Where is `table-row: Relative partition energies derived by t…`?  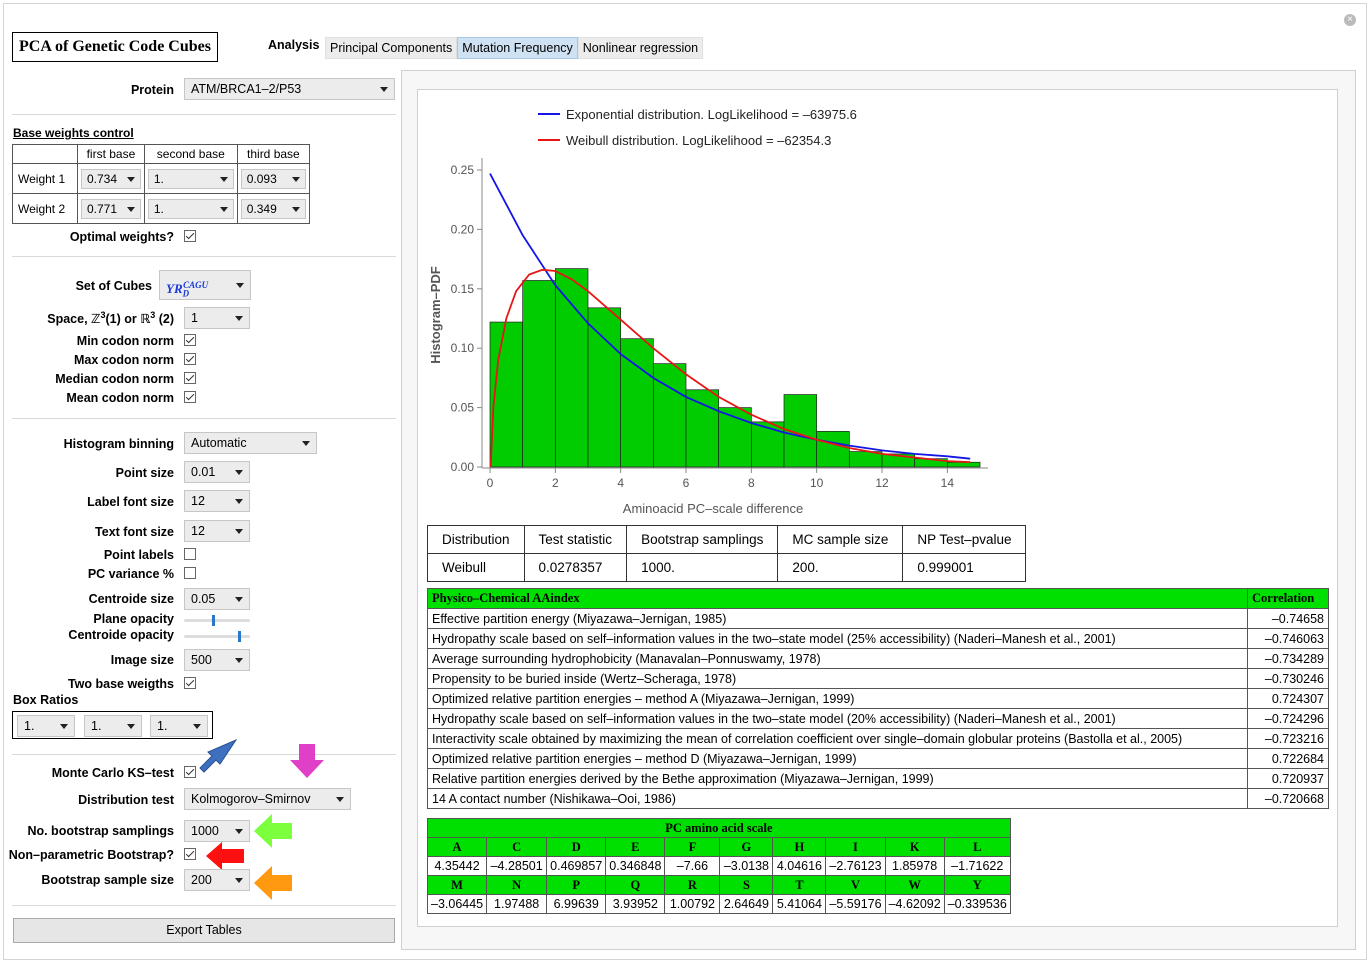 table-row: Relative partition energies derived by t… is located at coordinates (878, 778).